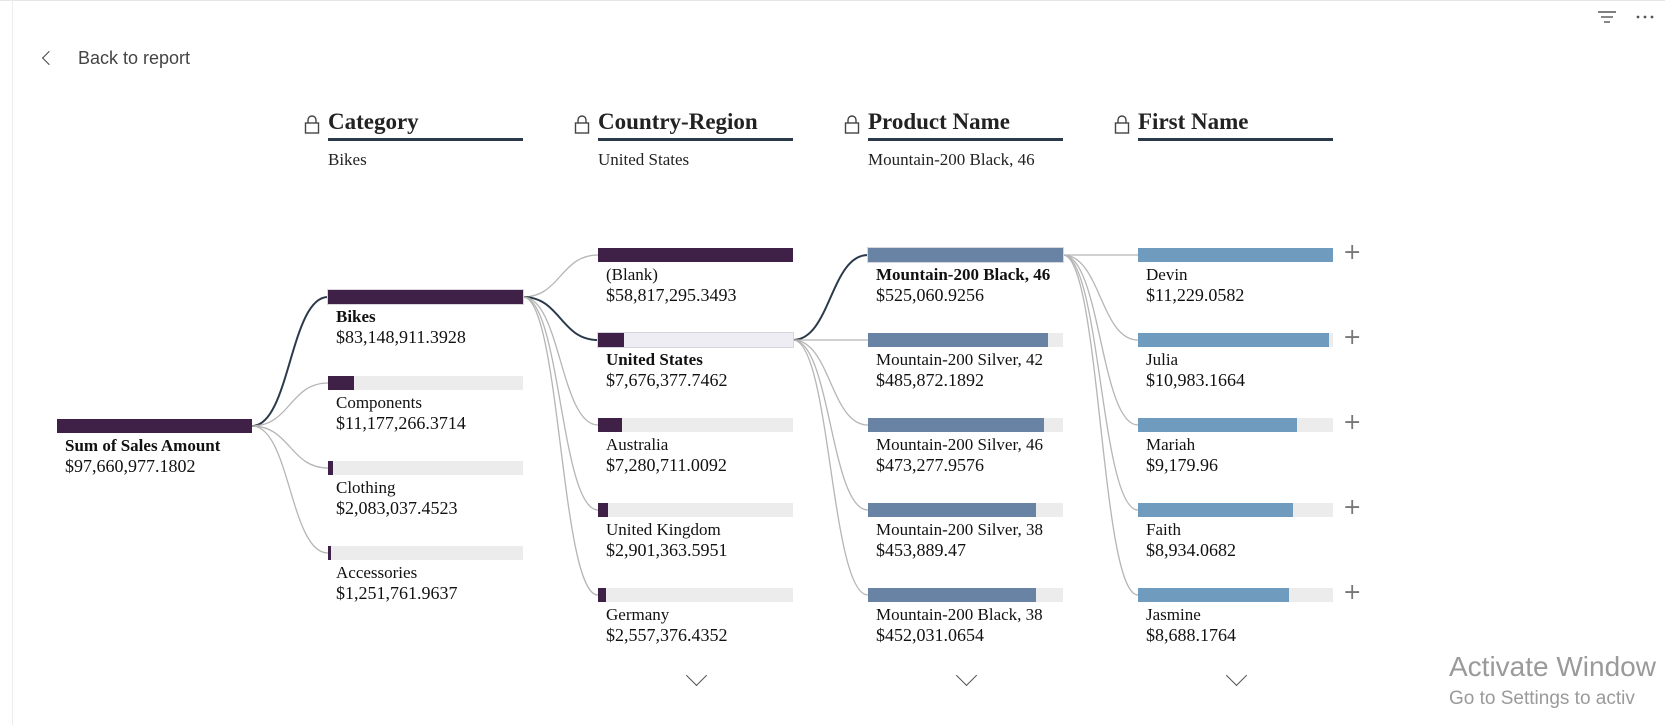 The image size is (1665, 725). Describe the element at coordinates (930, 635) in the screenshot. I see `node-value: $452,031.0654` at that location.